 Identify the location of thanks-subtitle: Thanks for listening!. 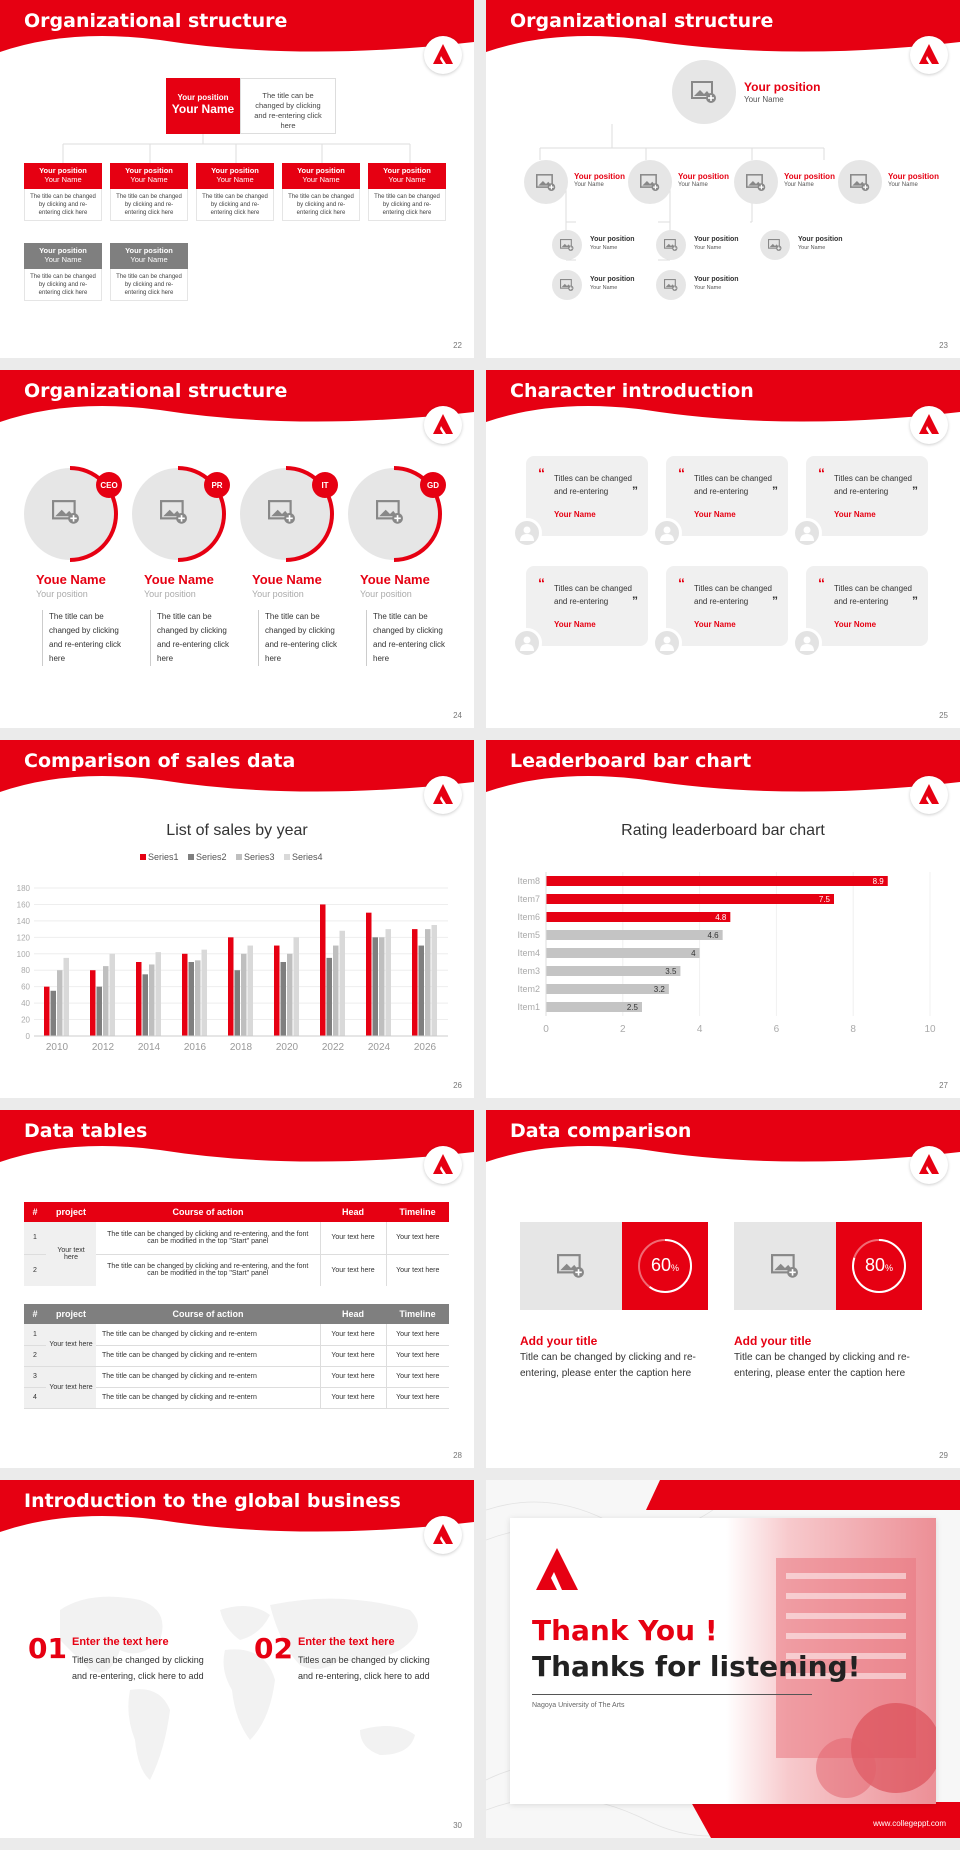
(696, 1666).